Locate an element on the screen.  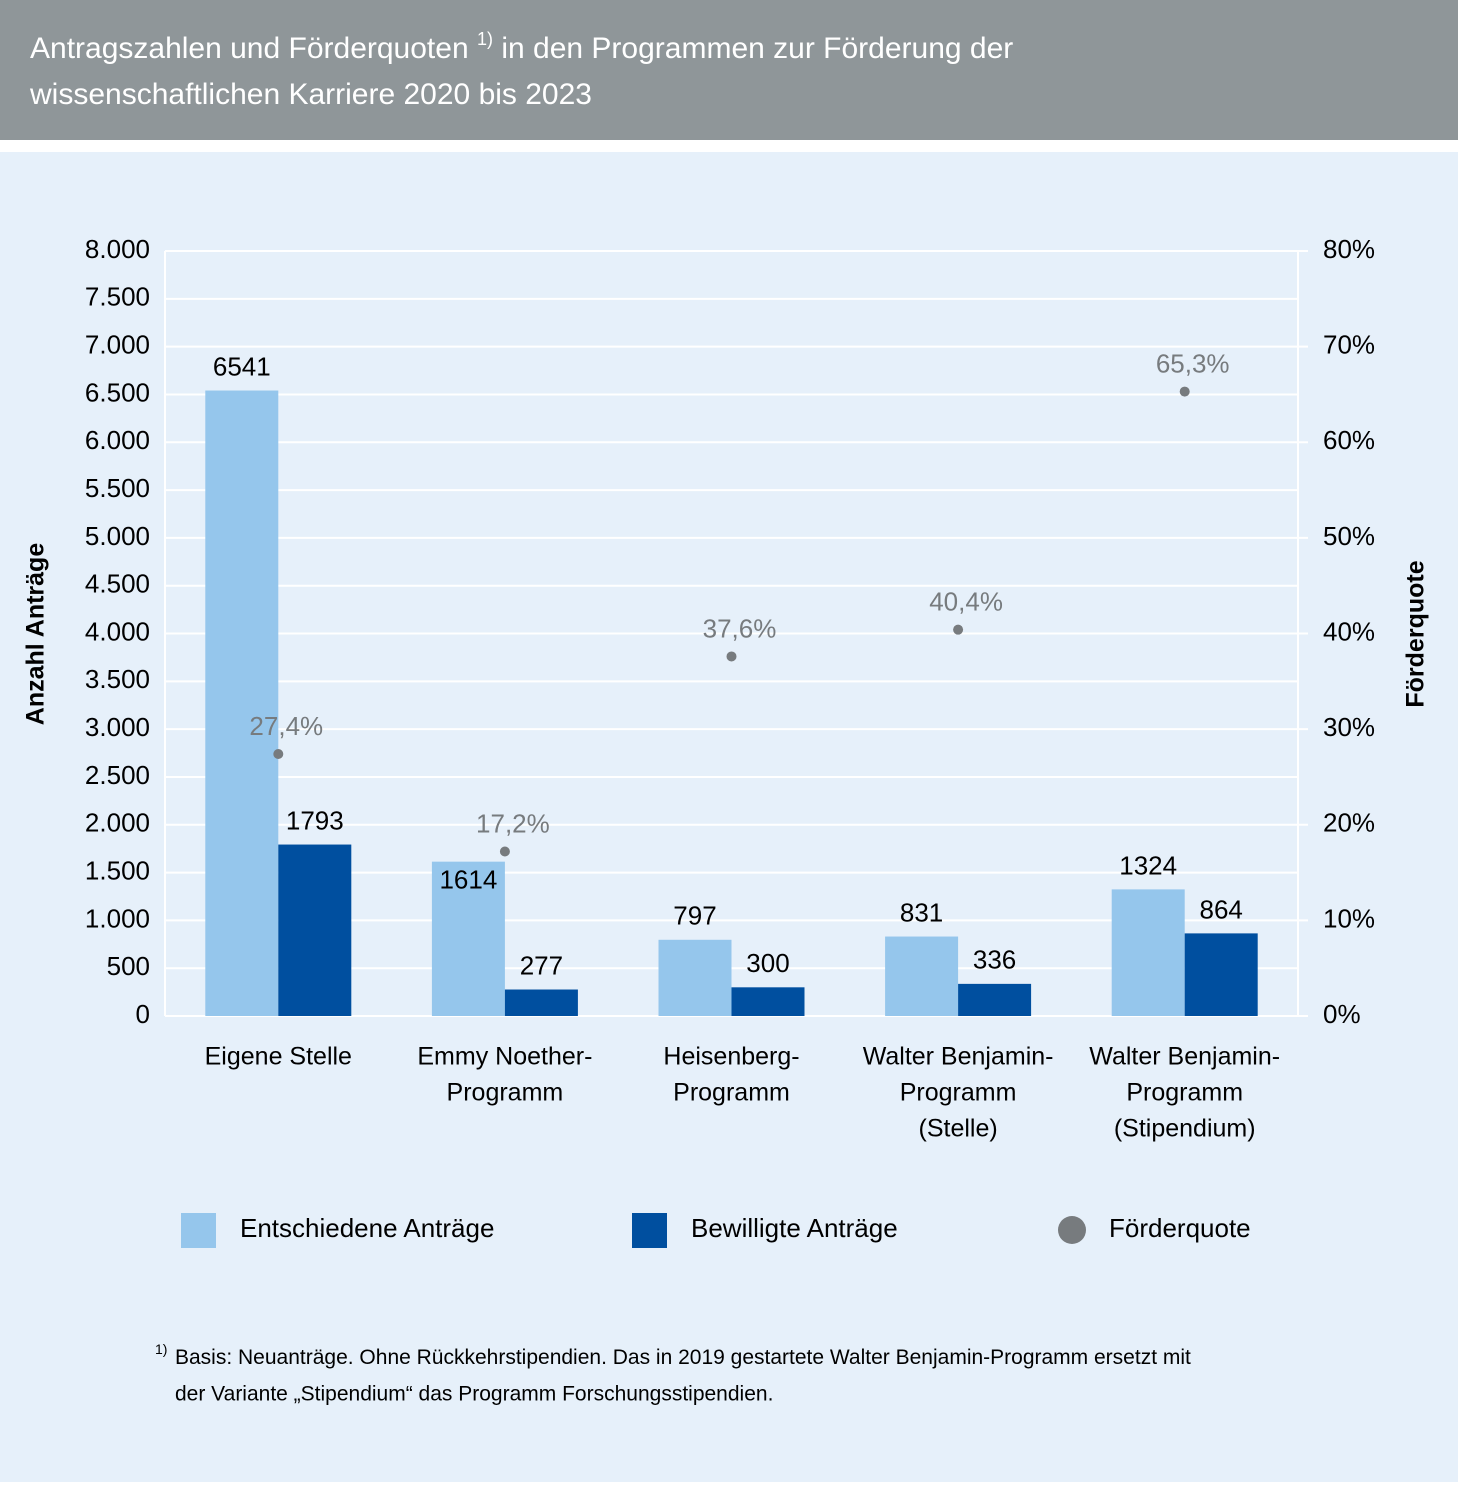
x-tick-label: Emmy Noether- is located at coordinates (504, 1057).